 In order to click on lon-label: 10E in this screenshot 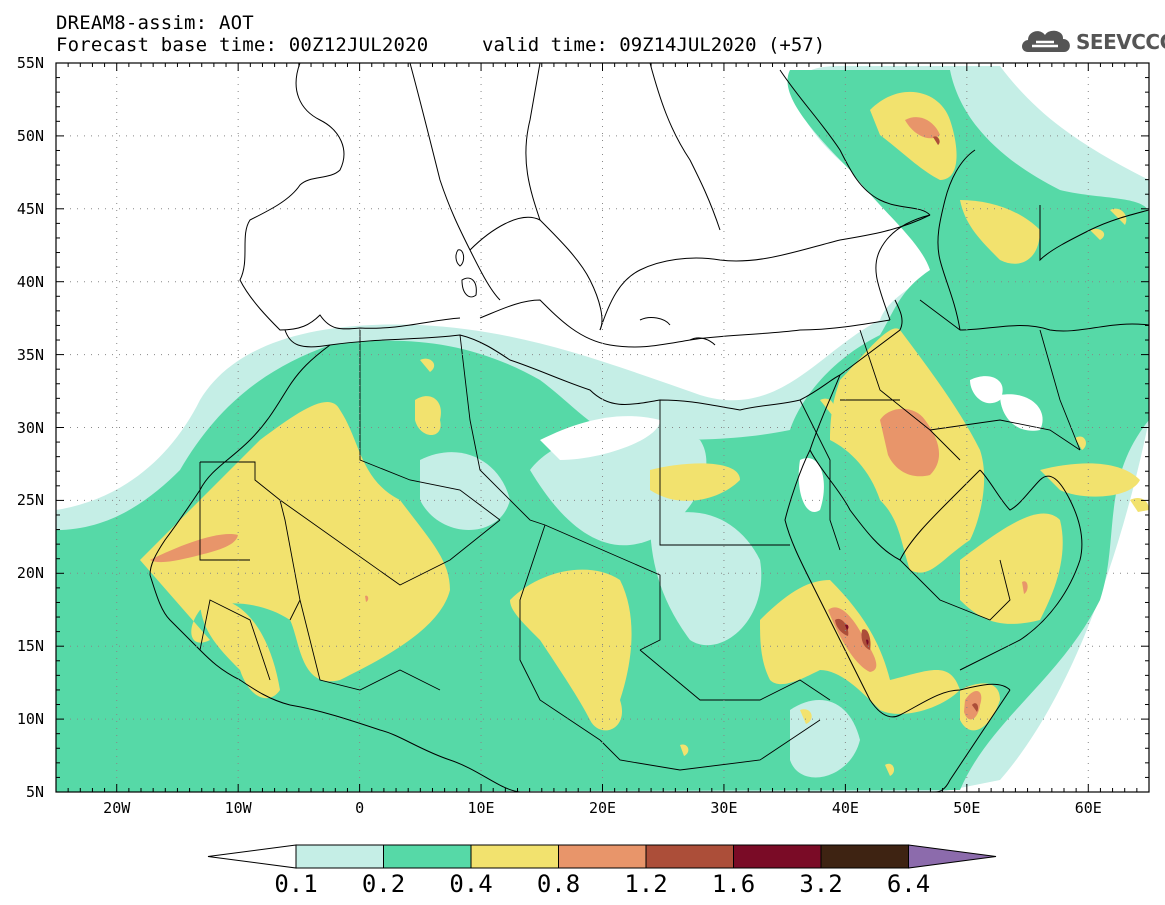, I will do `click(481, 808)`.